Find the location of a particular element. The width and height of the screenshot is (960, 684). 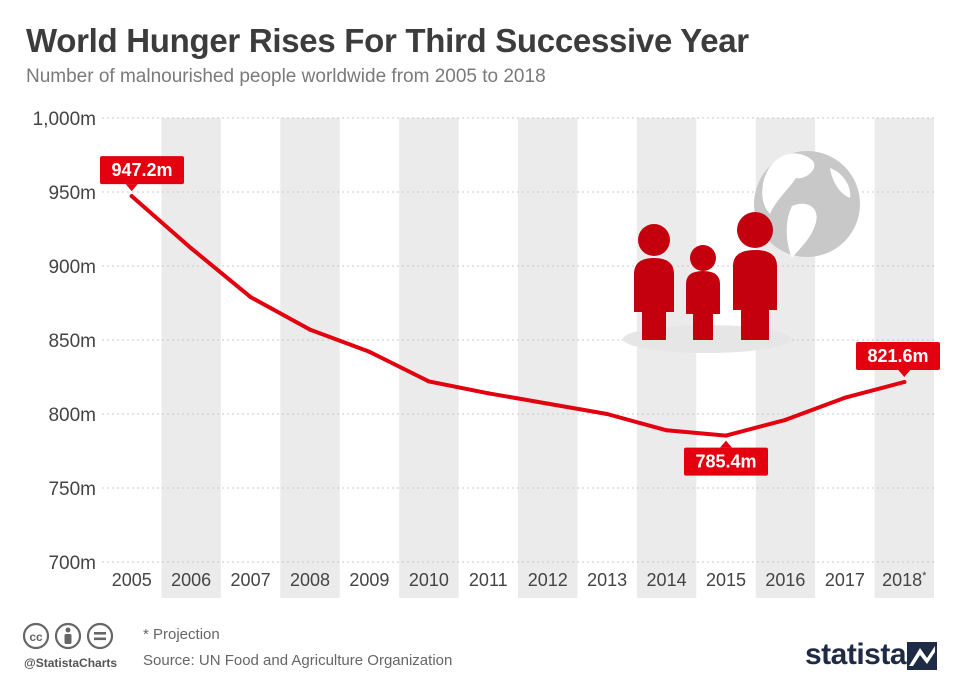

x-tick-label: 2009 is located at coordinates (369, 580).